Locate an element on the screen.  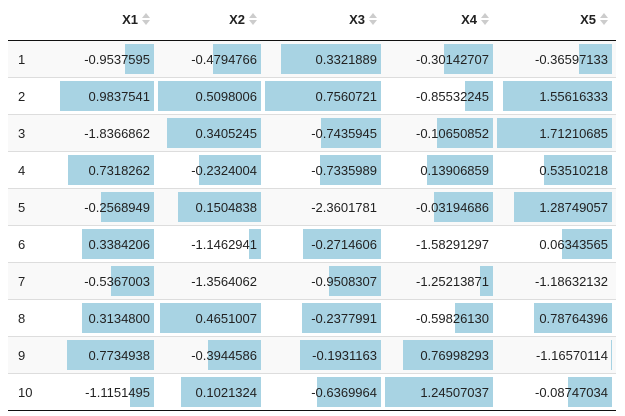
column-header: X2 is located at coordinates (211, 20).